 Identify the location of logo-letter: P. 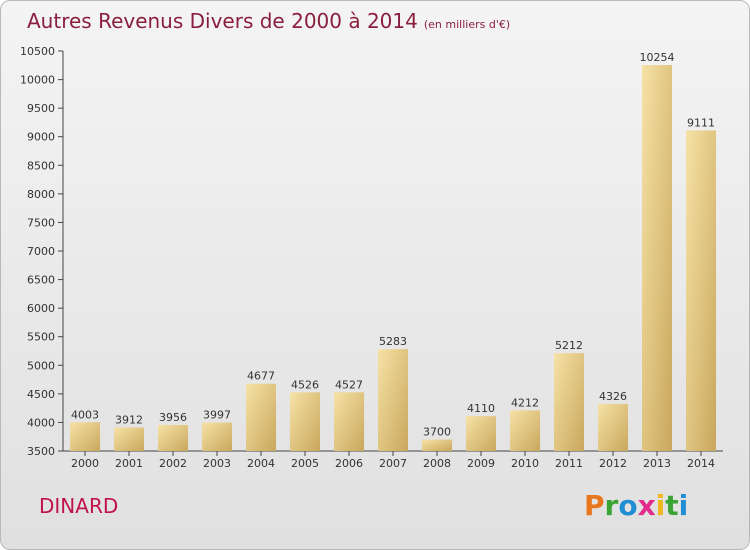
(594, 505).